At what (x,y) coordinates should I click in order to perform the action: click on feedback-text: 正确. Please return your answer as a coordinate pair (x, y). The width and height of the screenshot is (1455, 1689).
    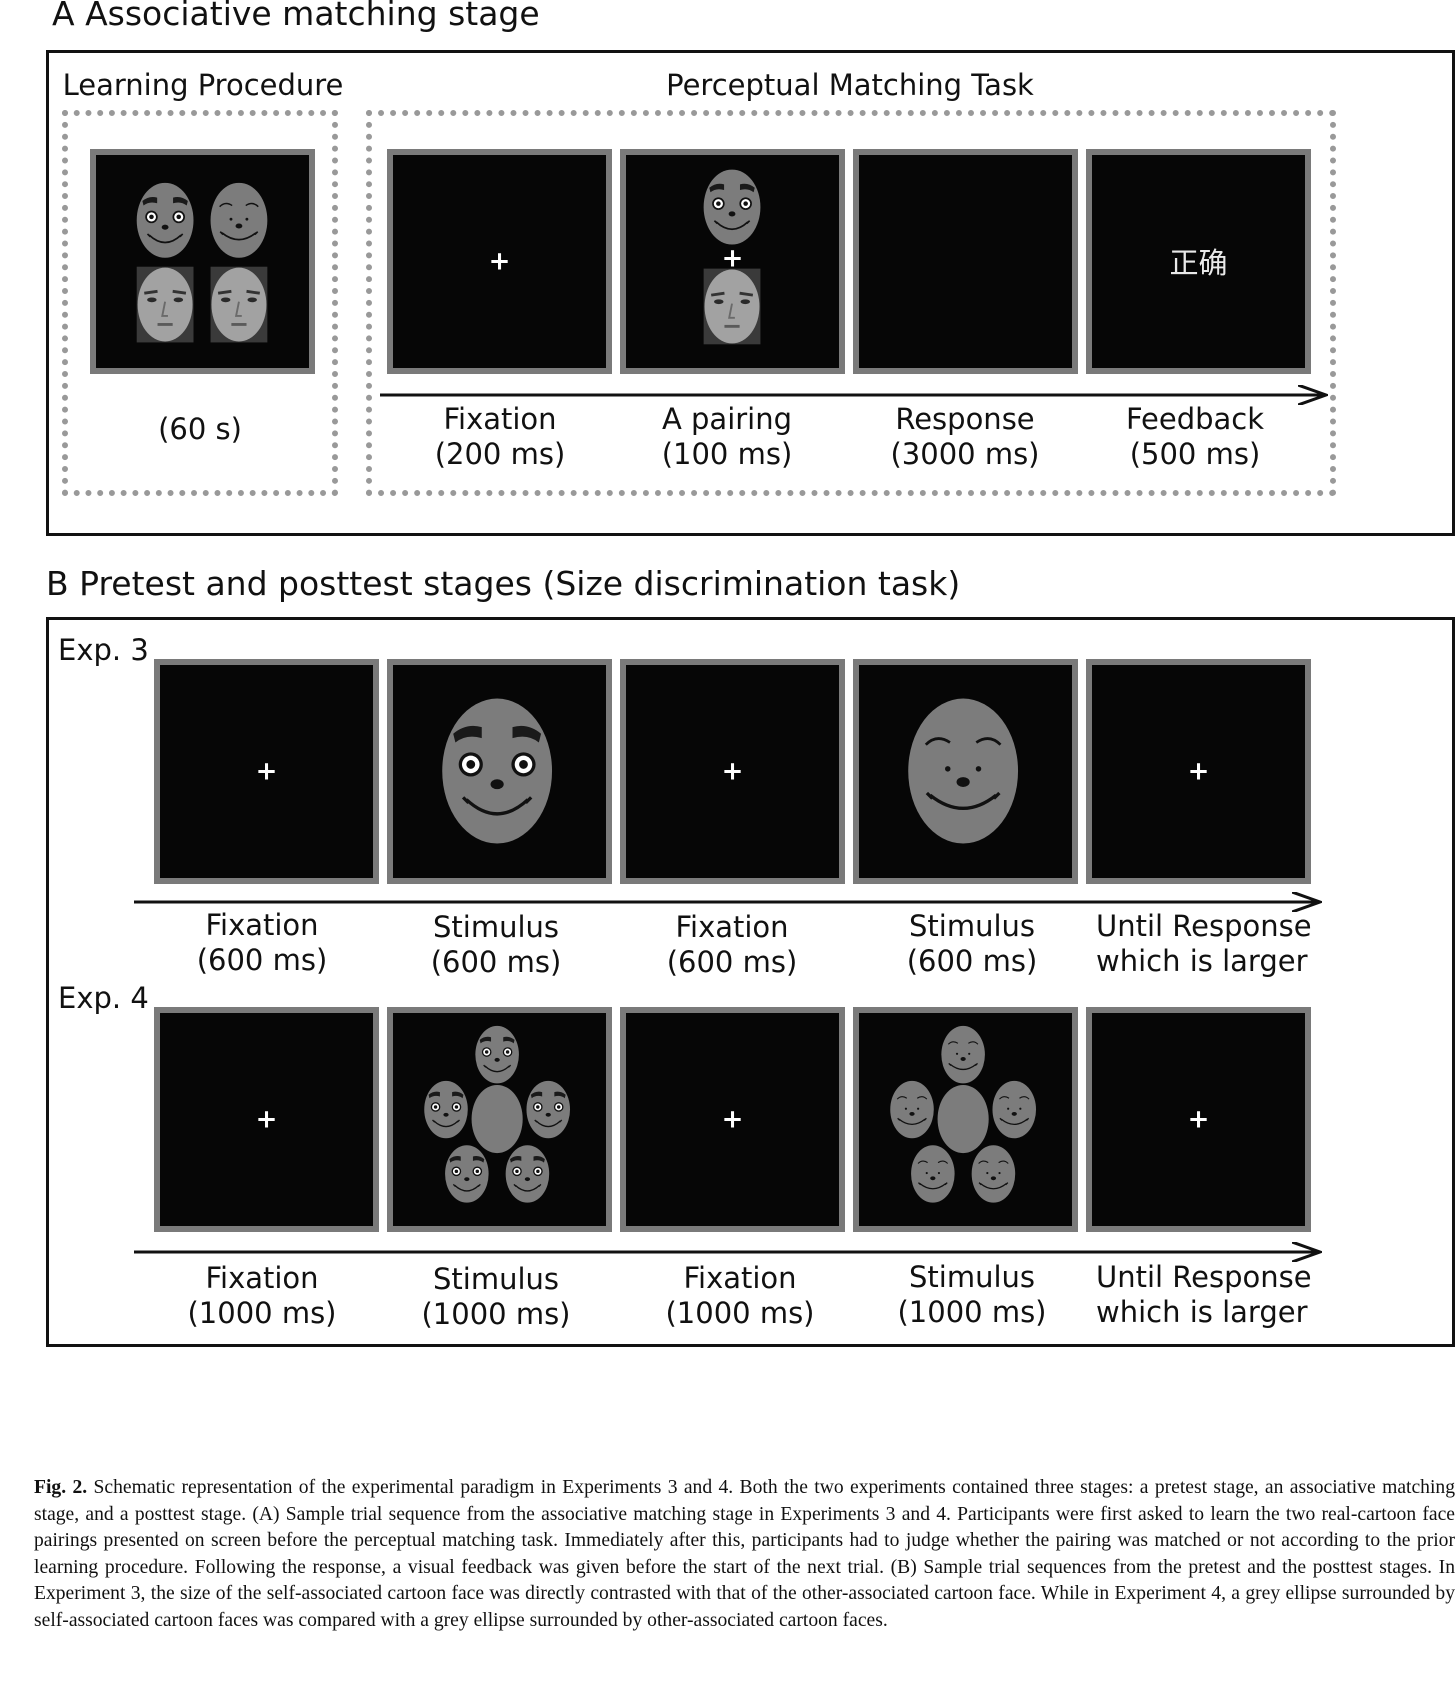
    Looking at the image, I should click on (1198, 262).